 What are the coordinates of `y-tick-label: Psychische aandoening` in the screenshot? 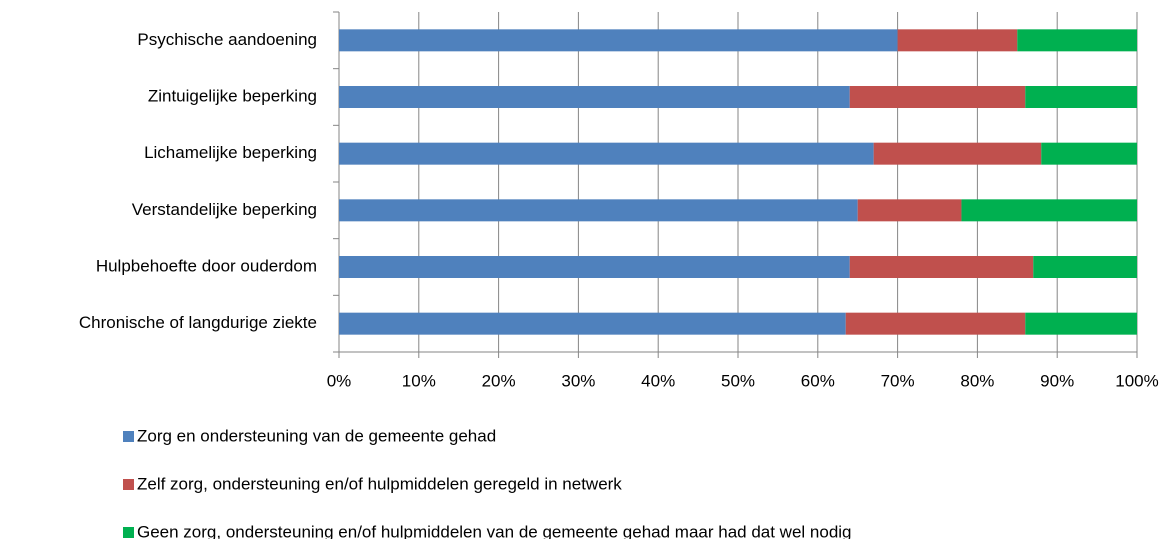 It's located at (227, 39).